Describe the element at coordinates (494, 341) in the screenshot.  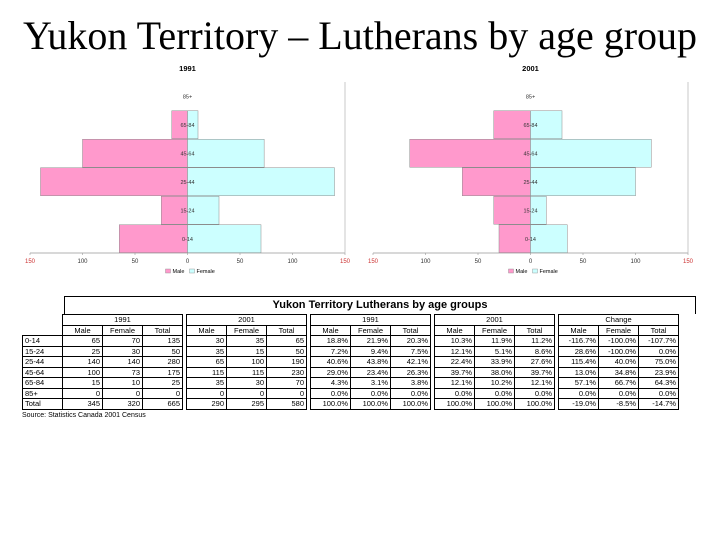
I see `table-cell: 11.9%` at that location.